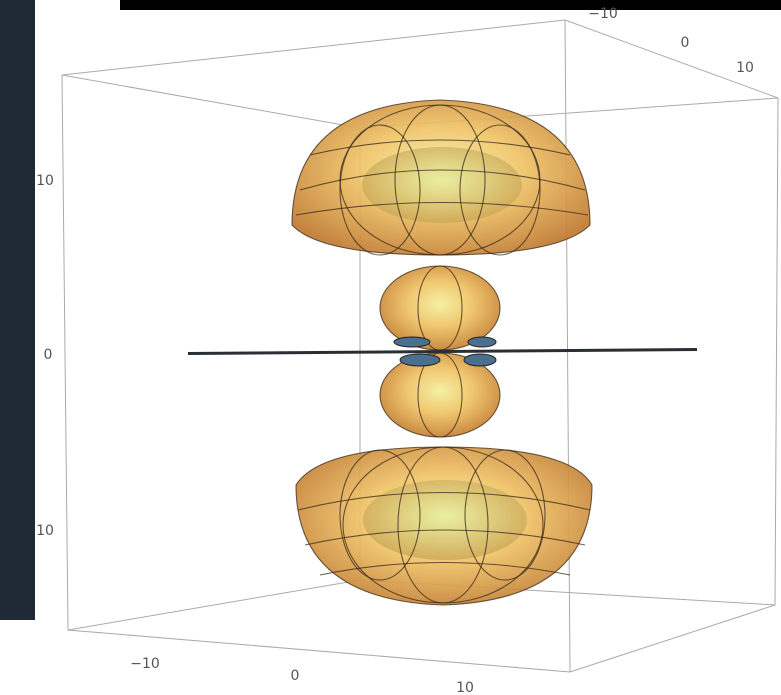 The height and width of the screenshot is (695, 781). I want to click on bottom-tick-label: −10, so click(145, 664).